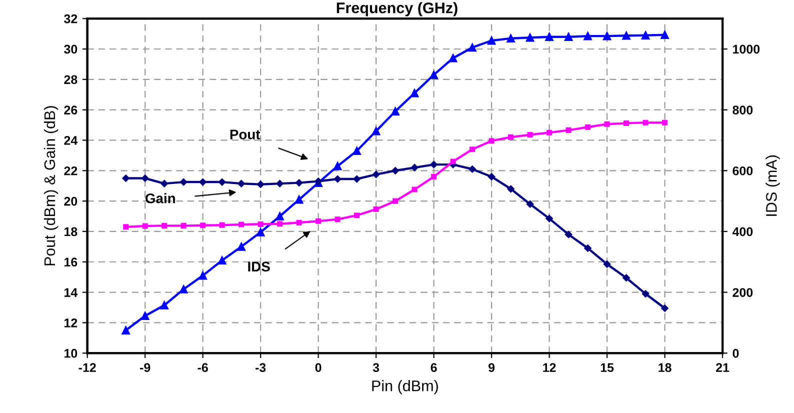 This screenshot has width=794, height=413. Describe the element at coordinates (160, 198) in the screenshot. I see `annotation: Gain` at that location.